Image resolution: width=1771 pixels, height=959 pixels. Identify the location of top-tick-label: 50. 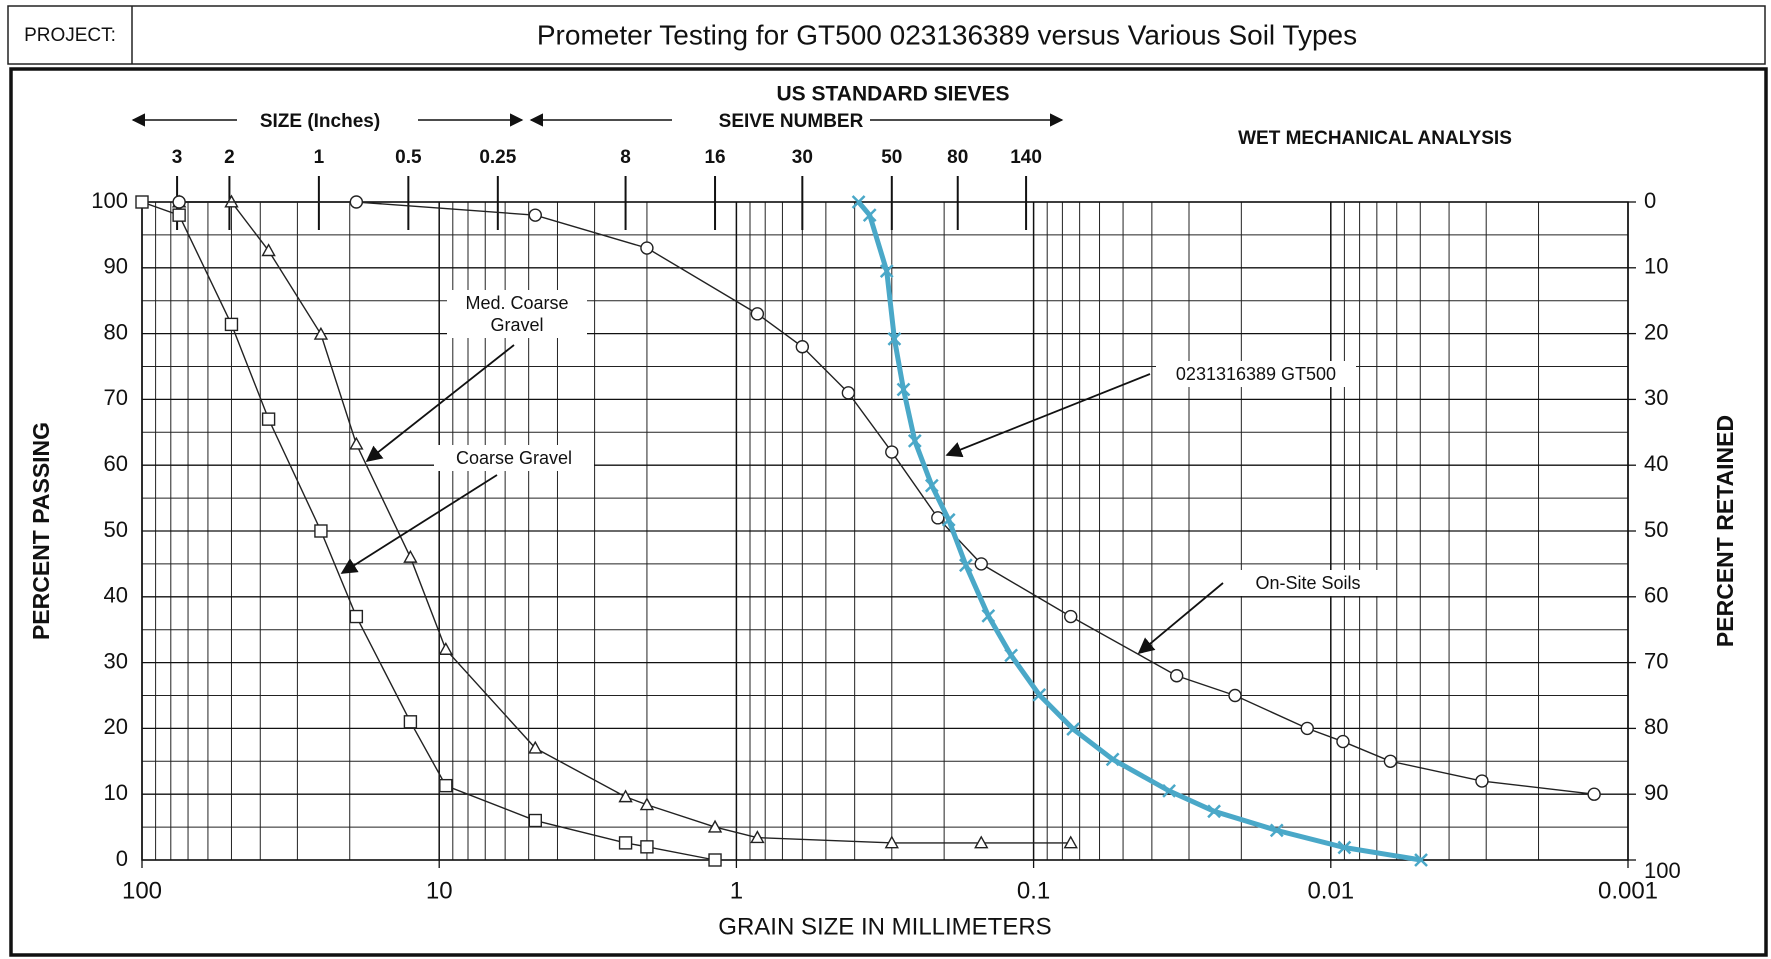
(891, 157).